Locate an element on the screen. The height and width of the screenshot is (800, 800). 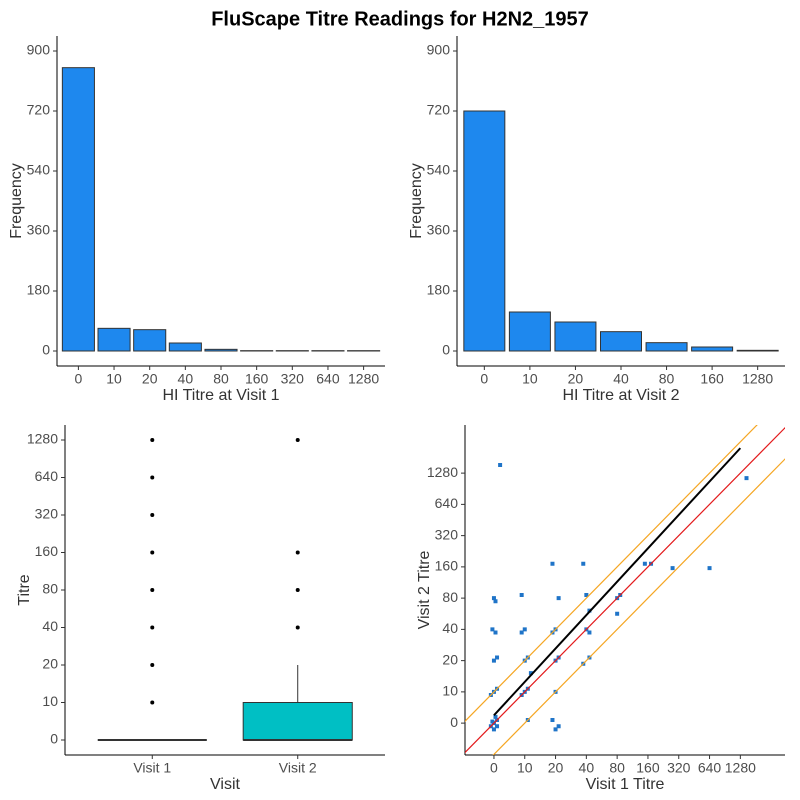
x-tick-label: Visit 1 is located at coordinates (152, 768).